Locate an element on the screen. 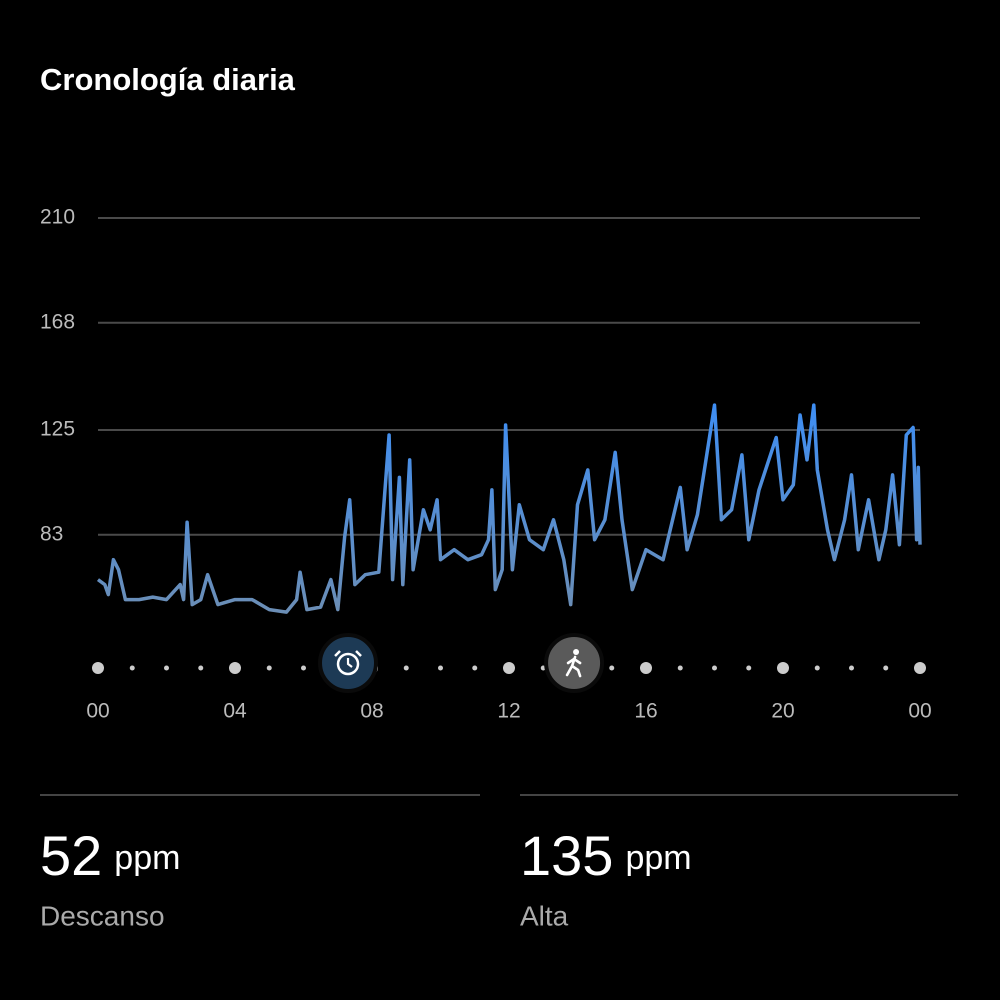  stat-number: 135 is located at coordinates (566, 855).